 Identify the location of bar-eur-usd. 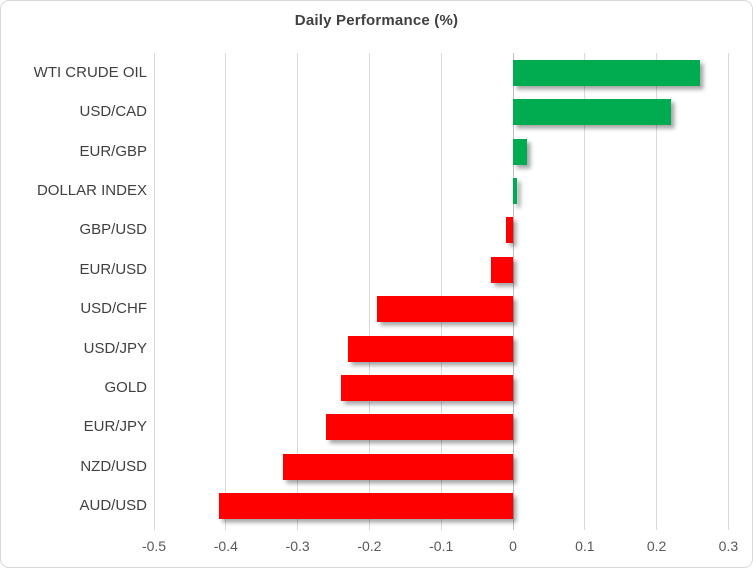
(502, 269).